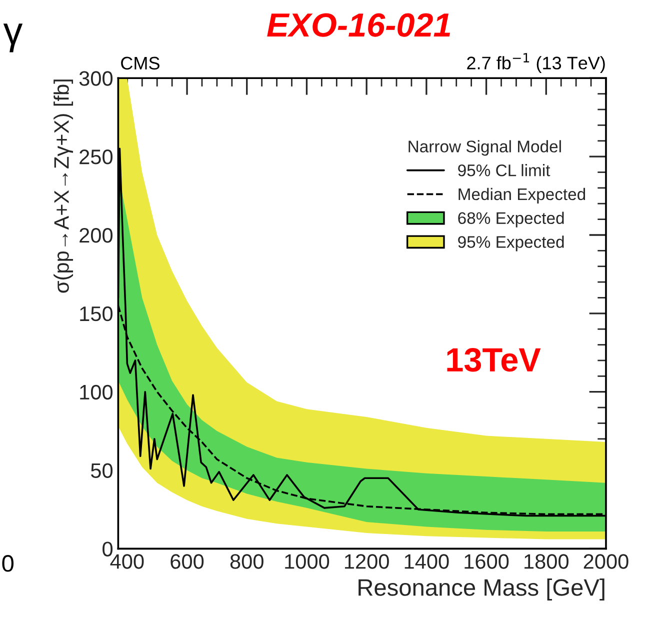  I want to click on x-tick-label: 1400, so click(426, 561).